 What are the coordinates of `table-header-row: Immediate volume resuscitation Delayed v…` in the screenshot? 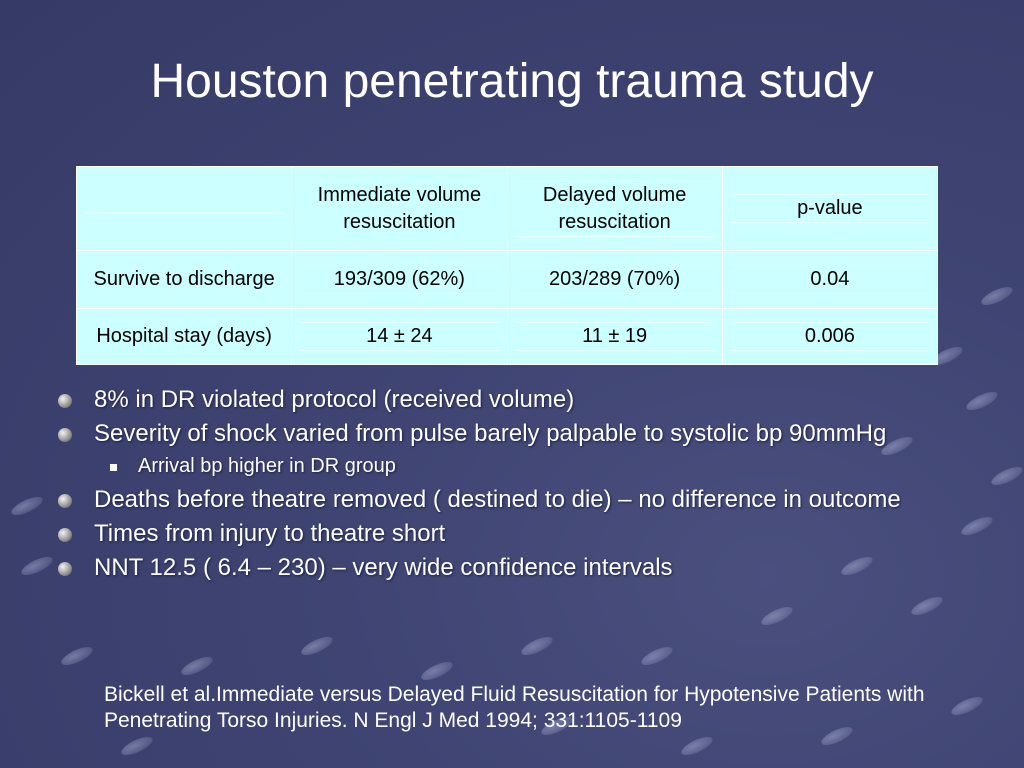 It's located at (507, 208).